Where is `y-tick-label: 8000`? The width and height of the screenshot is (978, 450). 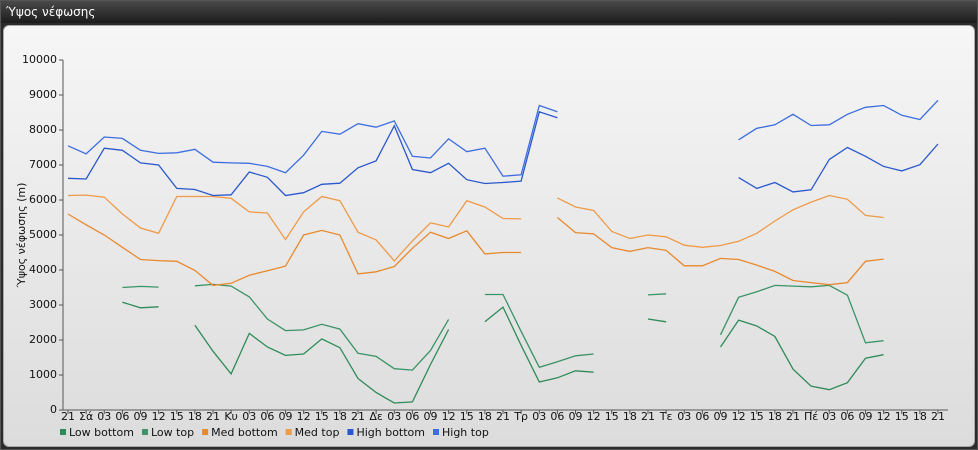
y-tick-label: 8000 is located at coordinates (43, 129).